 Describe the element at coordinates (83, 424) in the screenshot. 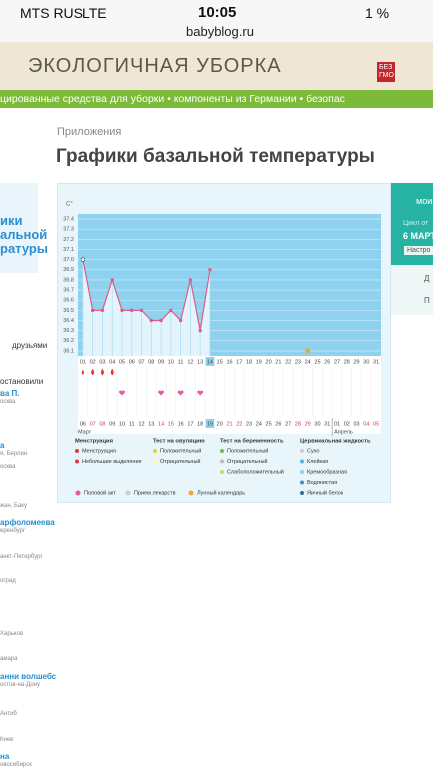

I see `date-label: 06` at that location.